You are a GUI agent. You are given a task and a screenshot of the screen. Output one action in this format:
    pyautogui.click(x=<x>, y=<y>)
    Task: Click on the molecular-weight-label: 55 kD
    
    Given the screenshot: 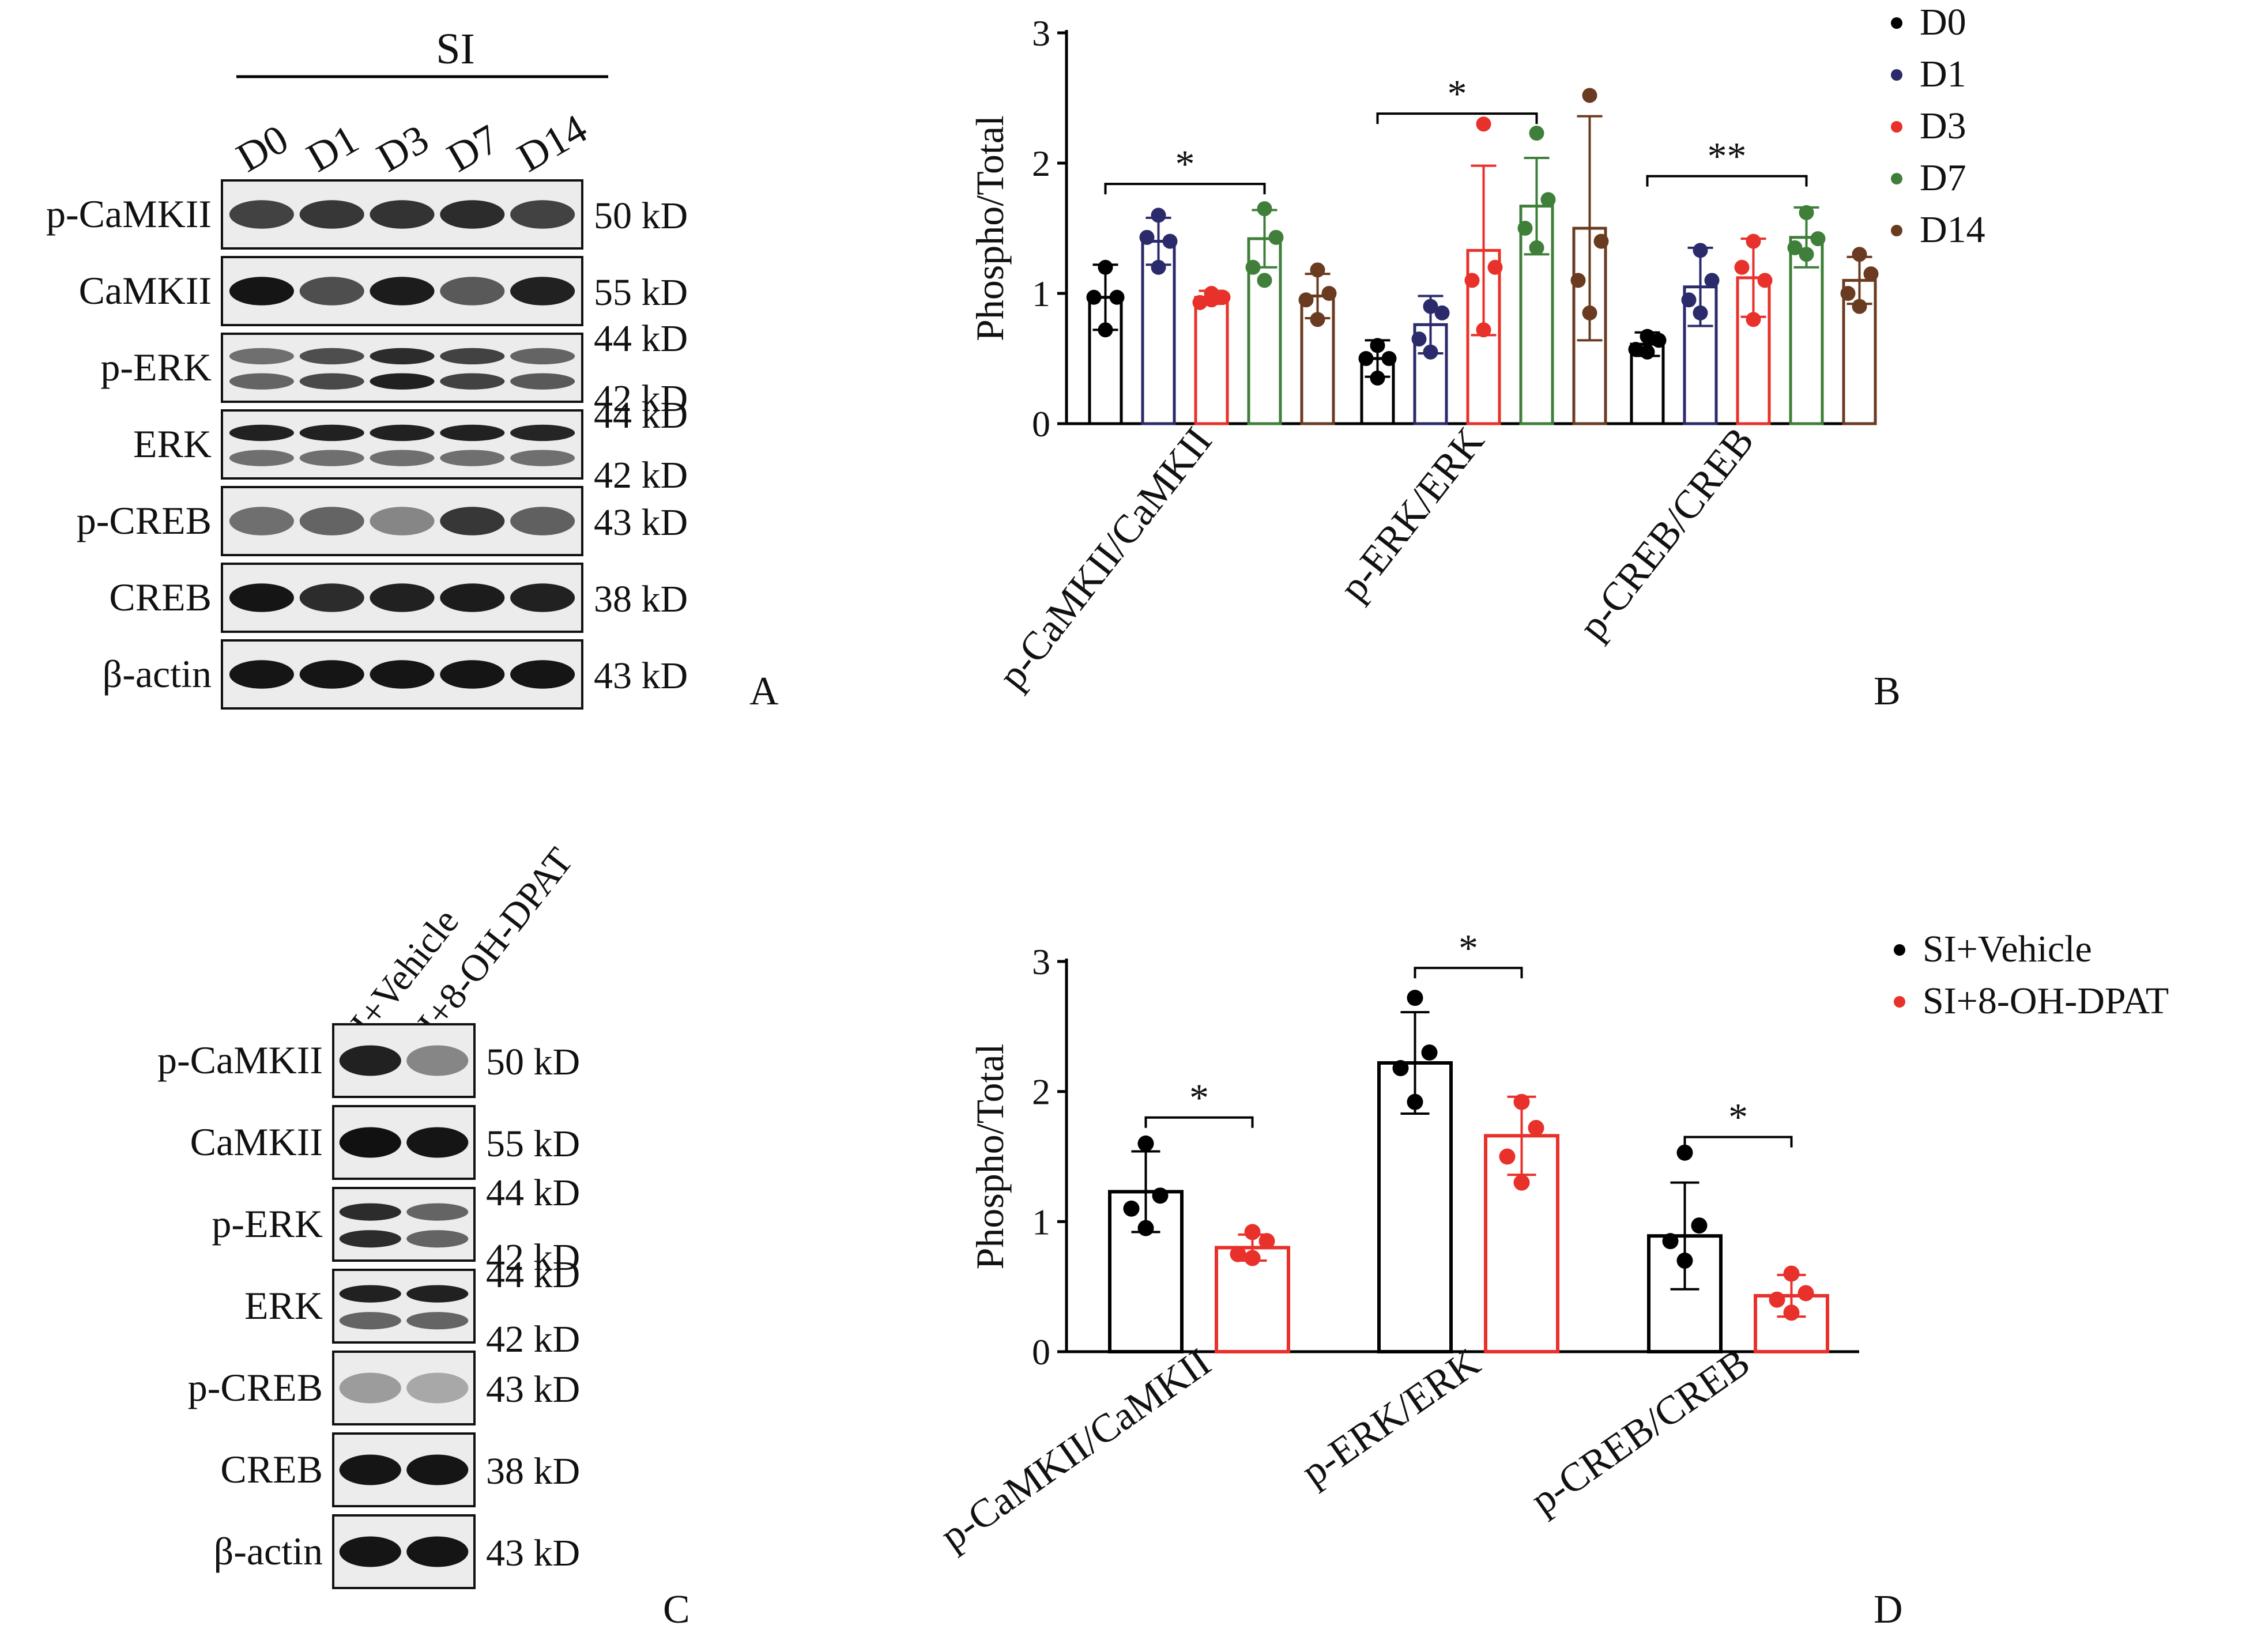 What is the action you would take?
    pyautogui.click(x=533, y=1144)
    